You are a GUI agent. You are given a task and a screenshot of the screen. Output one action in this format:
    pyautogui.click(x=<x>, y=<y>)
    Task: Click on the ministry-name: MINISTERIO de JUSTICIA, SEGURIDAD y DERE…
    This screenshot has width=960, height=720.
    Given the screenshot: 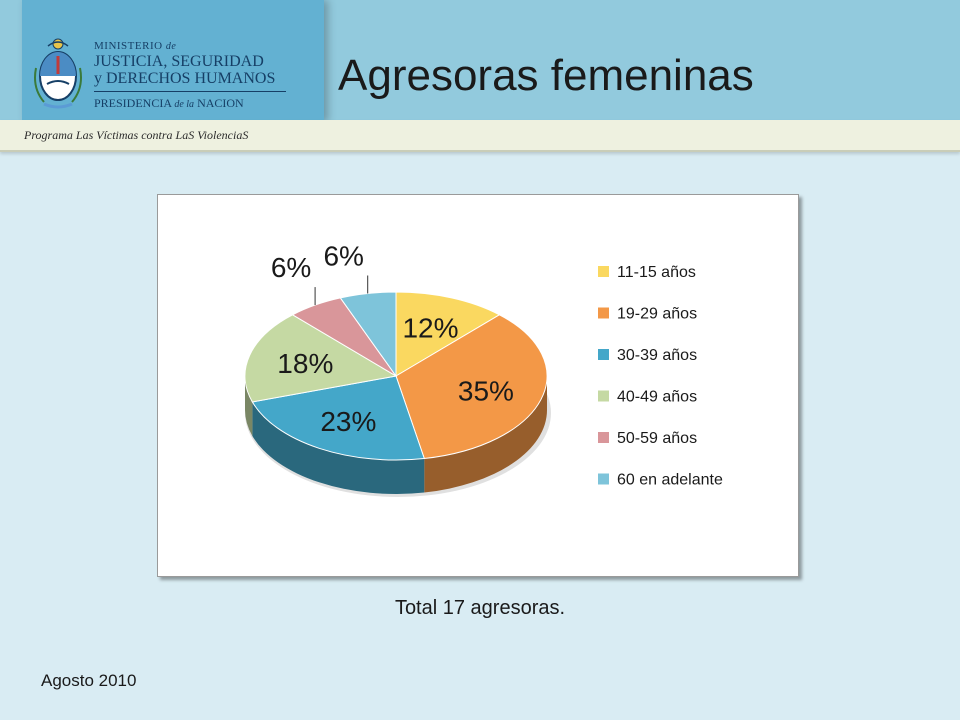 What is the action you would take?
    pyautogui.click(x=207, y=76)
    